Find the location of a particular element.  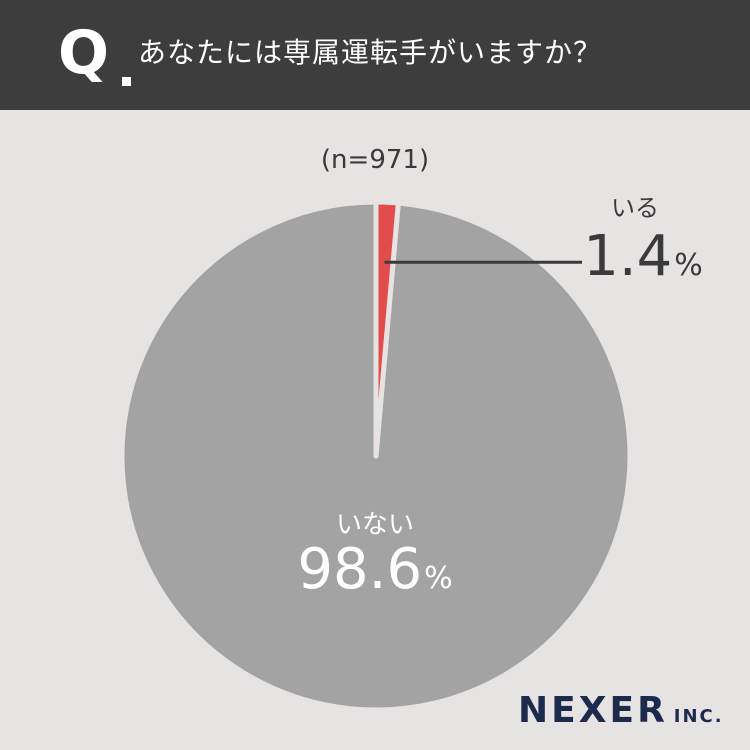

question-text: あなたには専属運転手がいますか？ is located at coordinates (370, 52).